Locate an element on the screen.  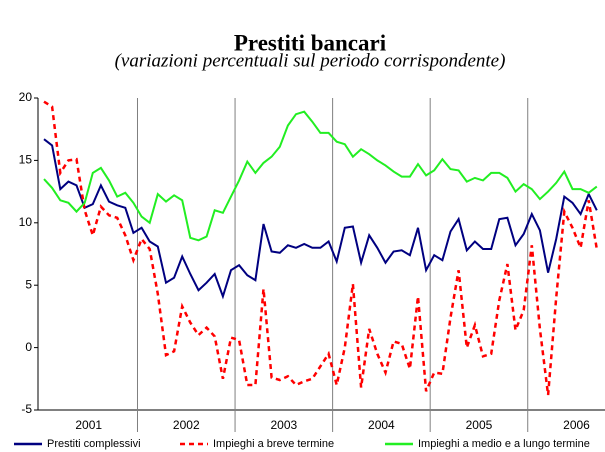
x-tick-label: 2003 is located at coordinates (283, 425).